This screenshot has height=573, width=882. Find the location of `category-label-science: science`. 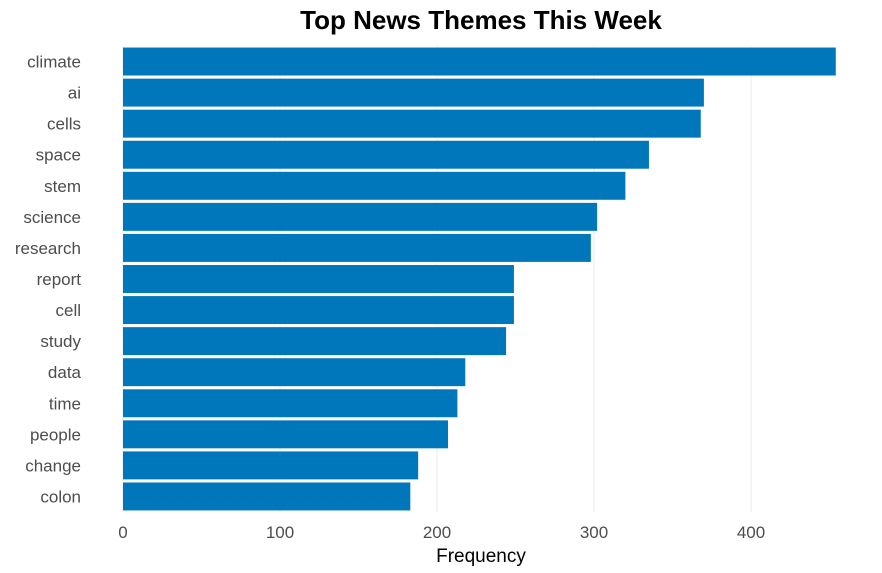

category-label-science: science is located at coordinates (52, 217).